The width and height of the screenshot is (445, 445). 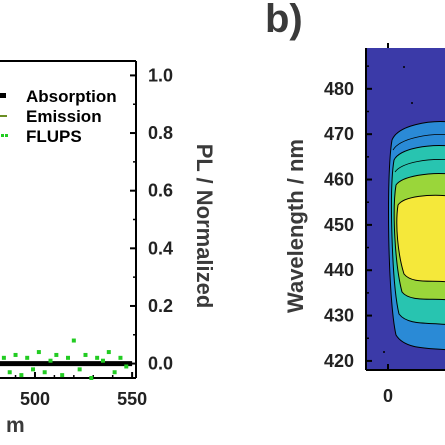 I want to click on panel-a-y2-ticks: 0.0 0.2 0.4 0.6 0.8 1.0, so click(x=151, y=219).